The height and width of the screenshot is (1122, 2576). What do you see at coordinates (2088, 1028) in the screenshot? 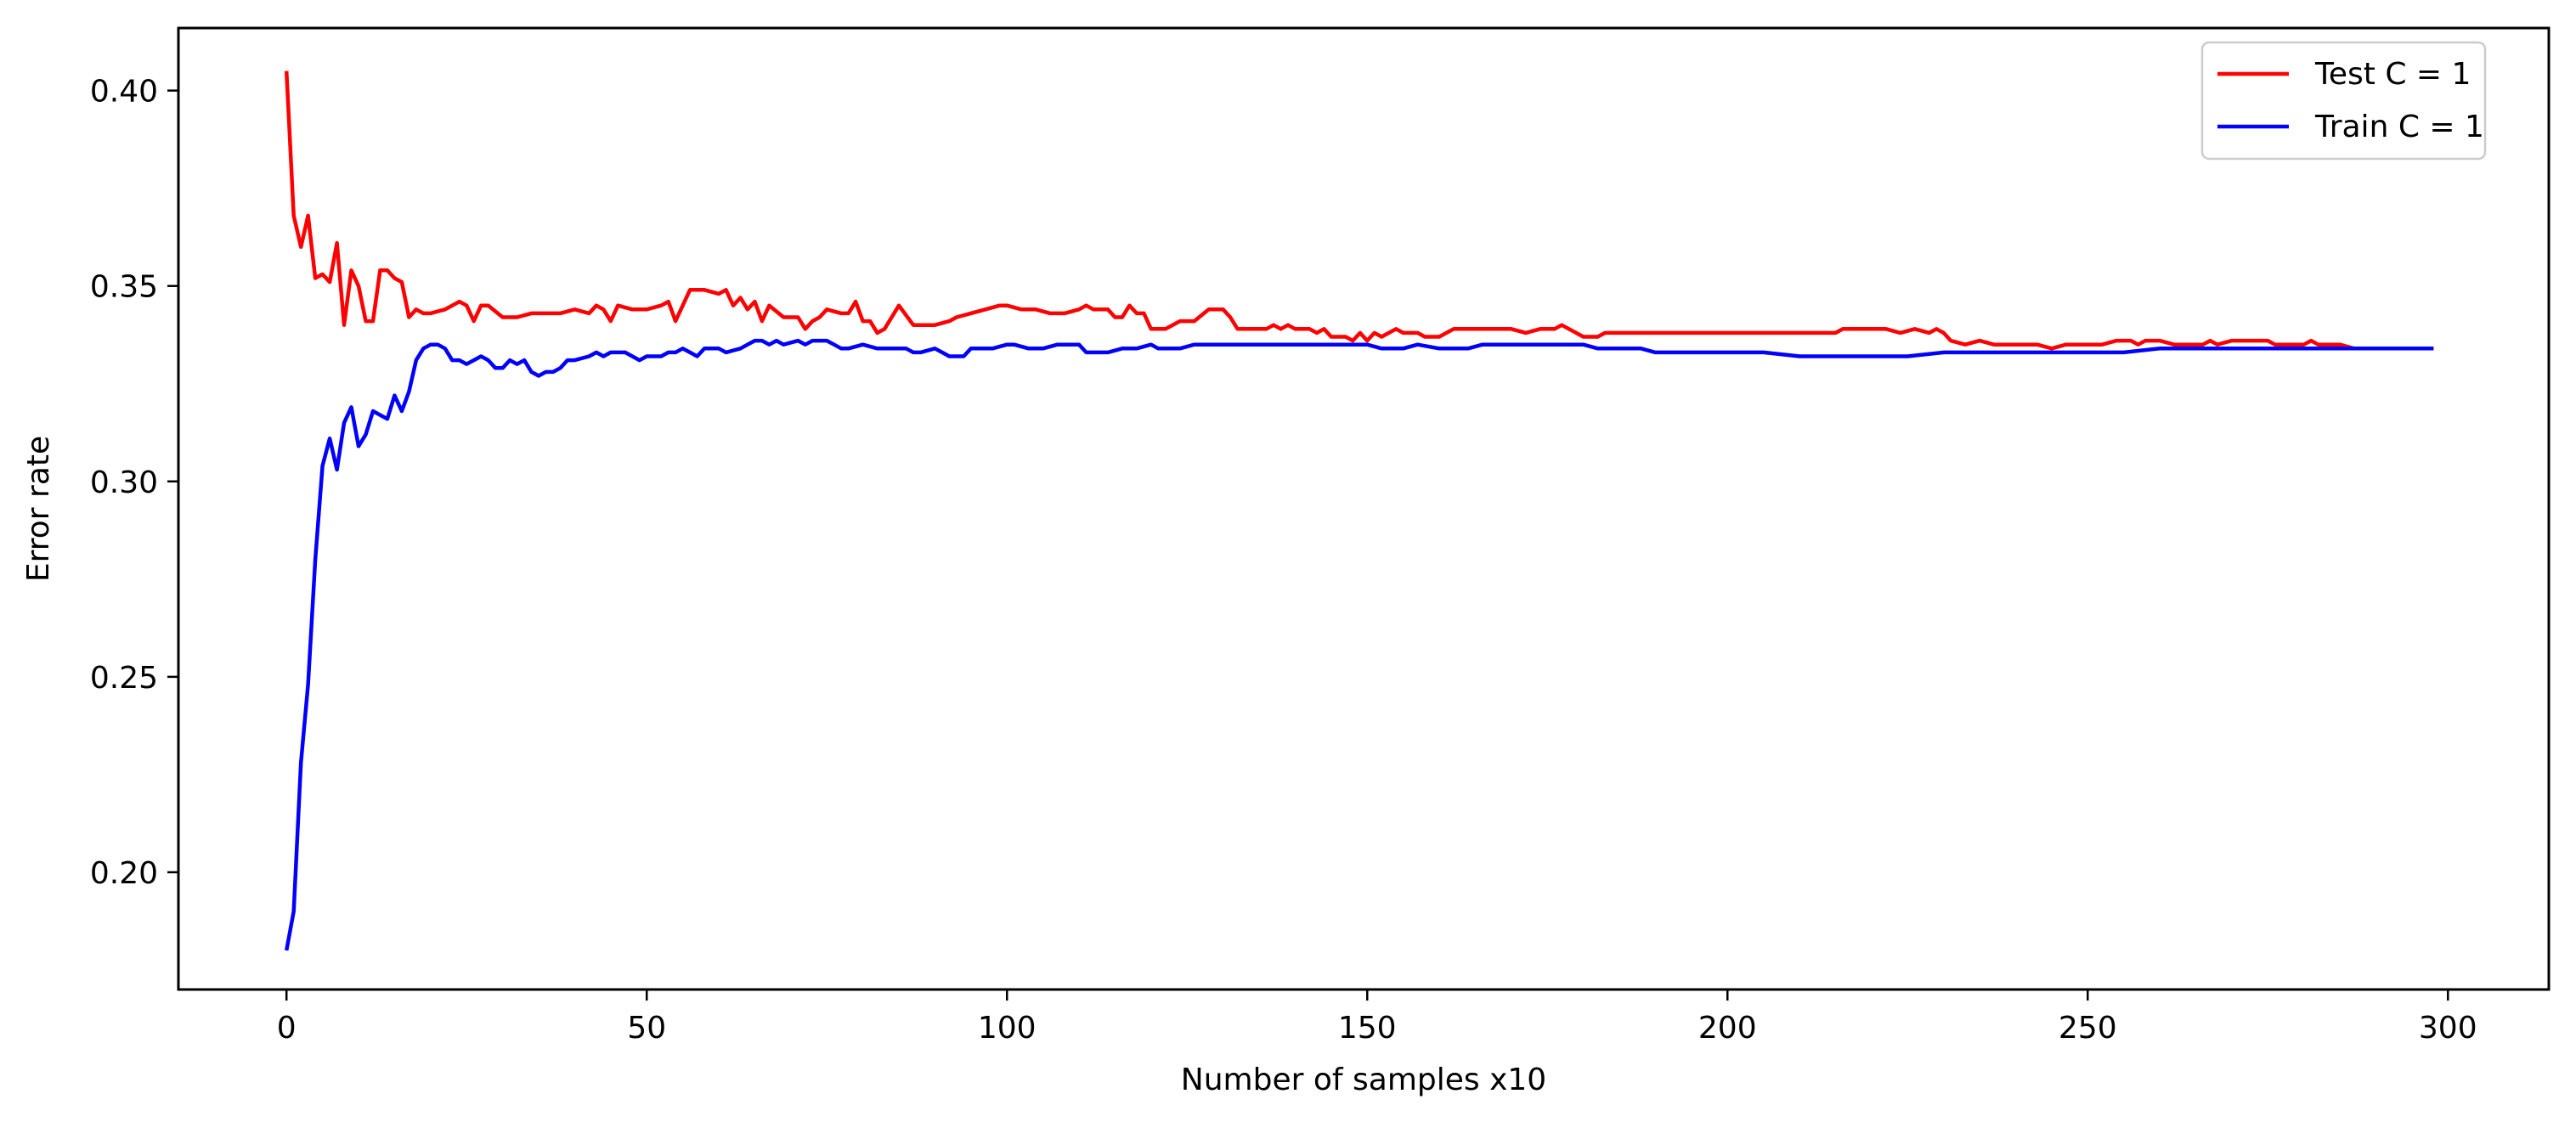
I see `x-tick-label: 250` at bounding box center [2088, 1028].